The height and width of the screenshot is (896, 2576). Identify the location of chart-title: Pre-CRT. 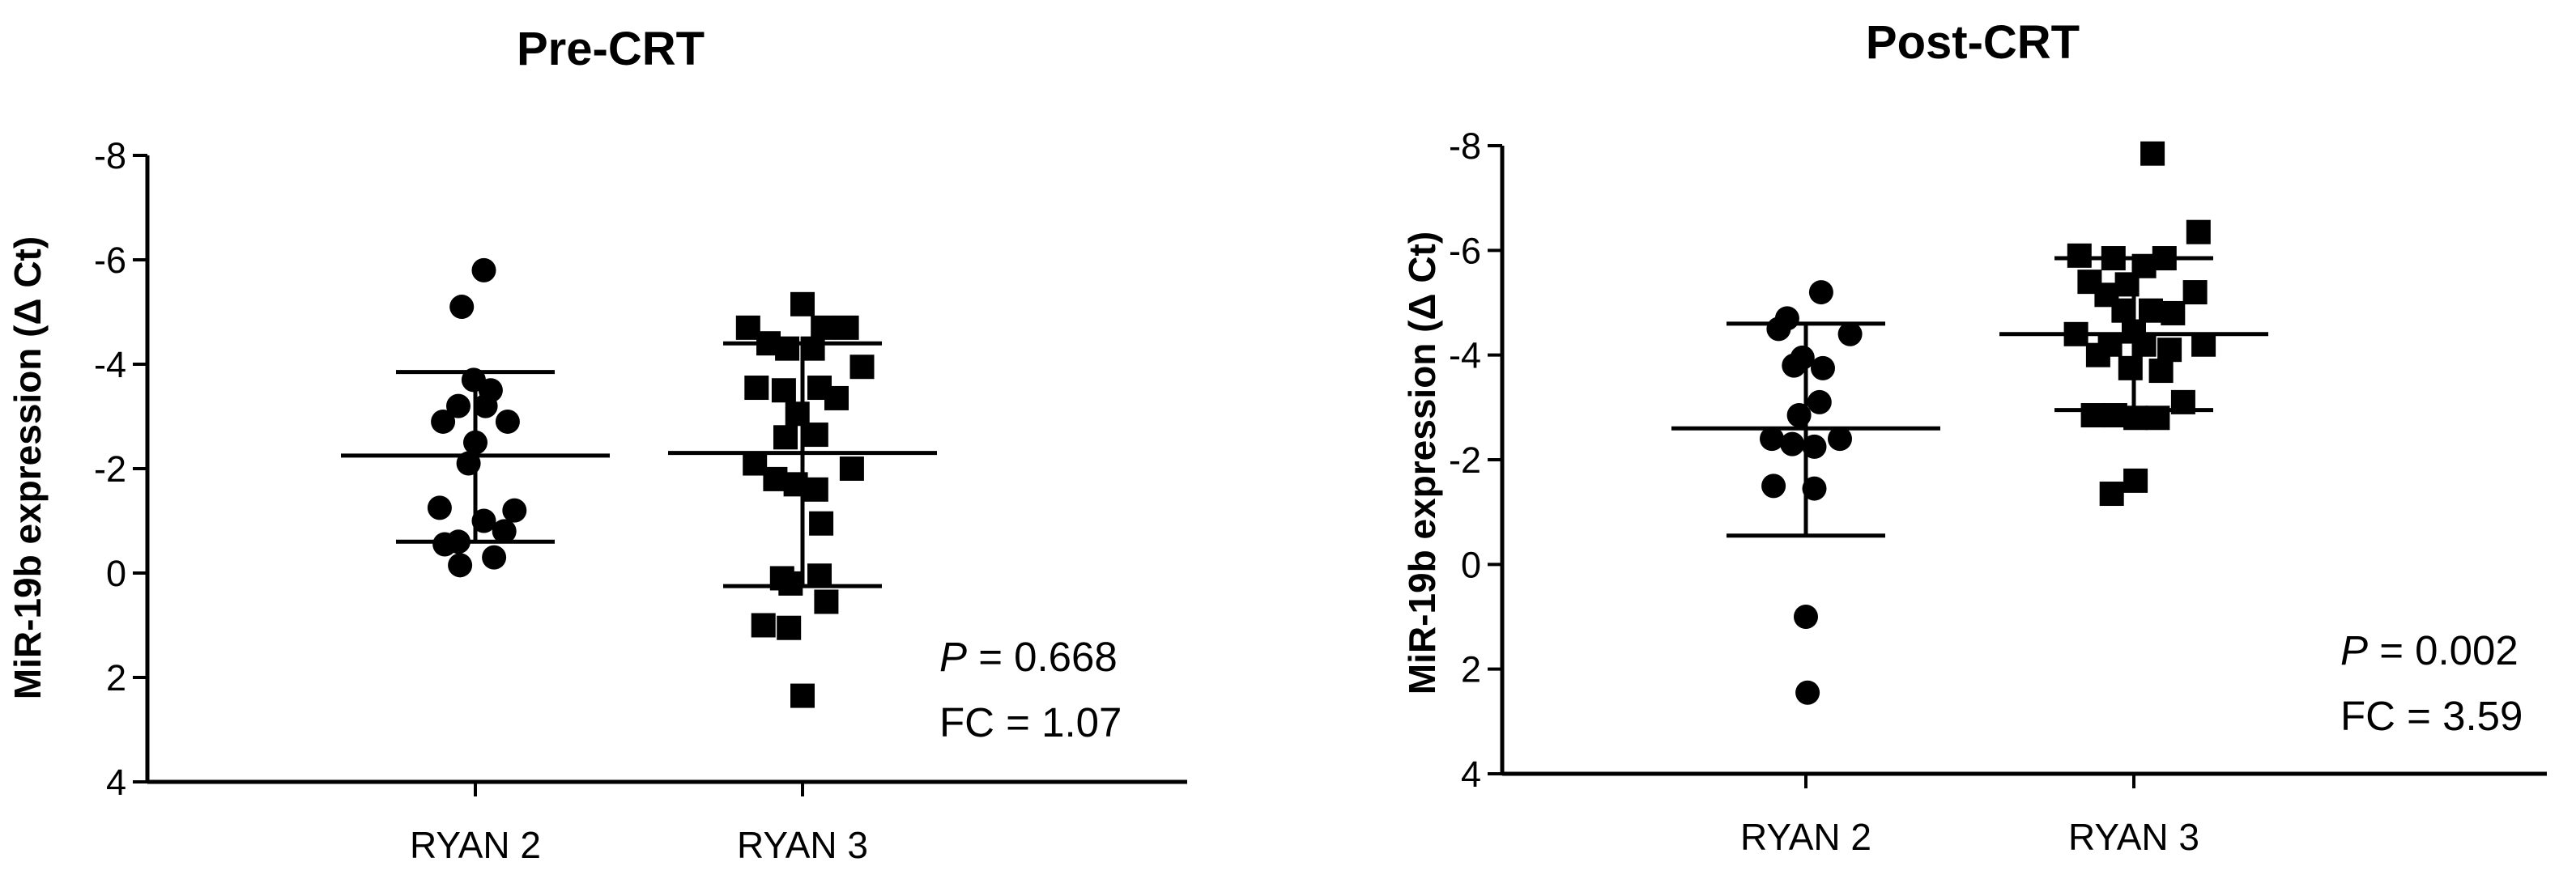
(611, 49).